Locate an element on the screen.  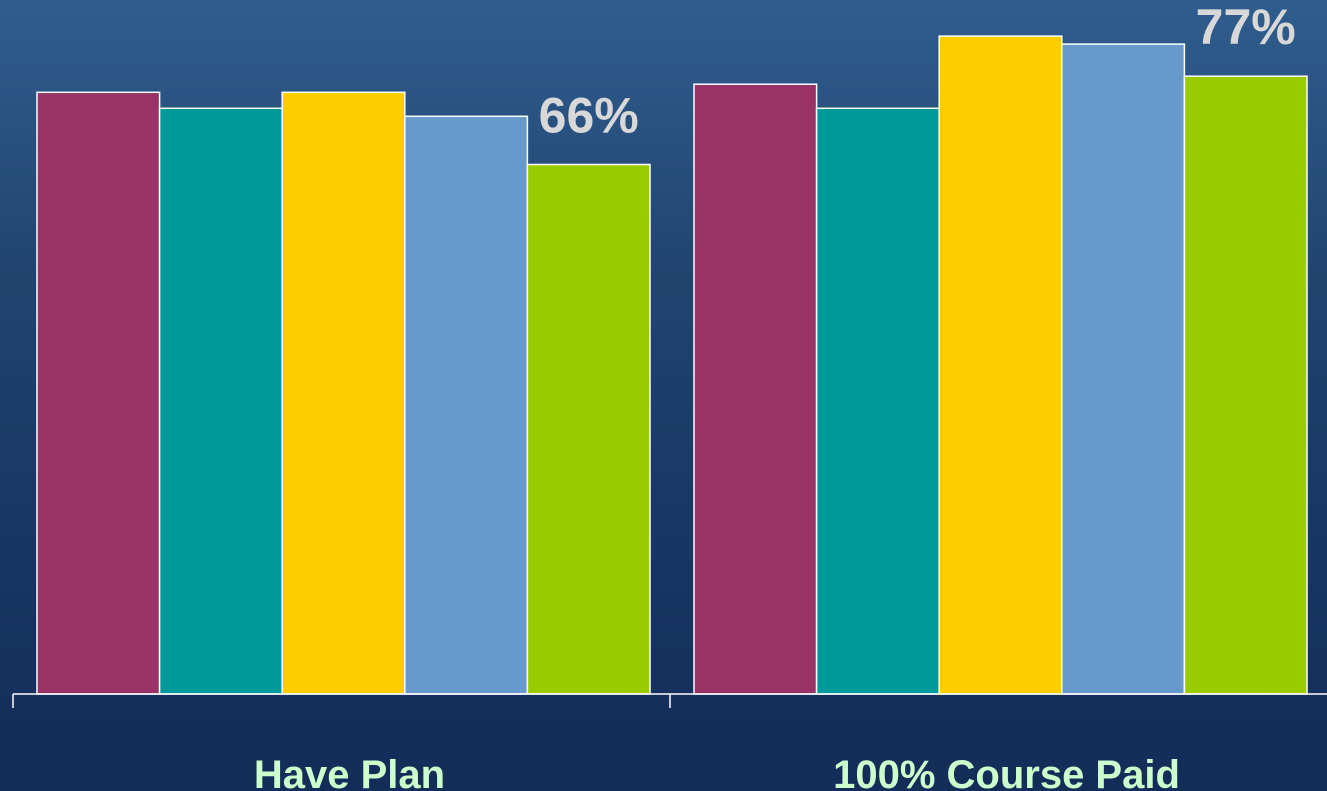
data-label: 77% is located at coordinates (1246, 27).